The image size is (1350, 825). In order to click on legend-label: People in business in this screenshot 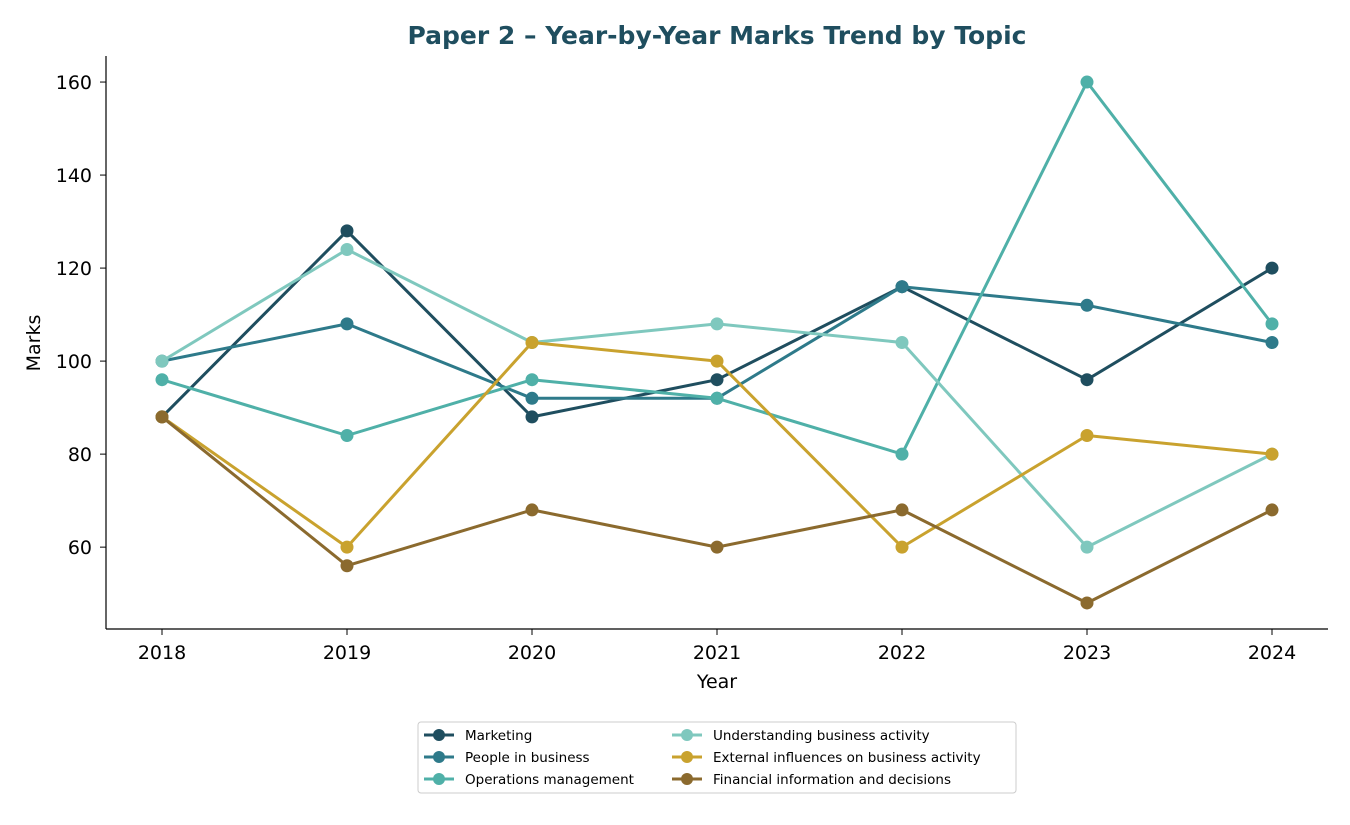, I will do `click(527, 758)`.